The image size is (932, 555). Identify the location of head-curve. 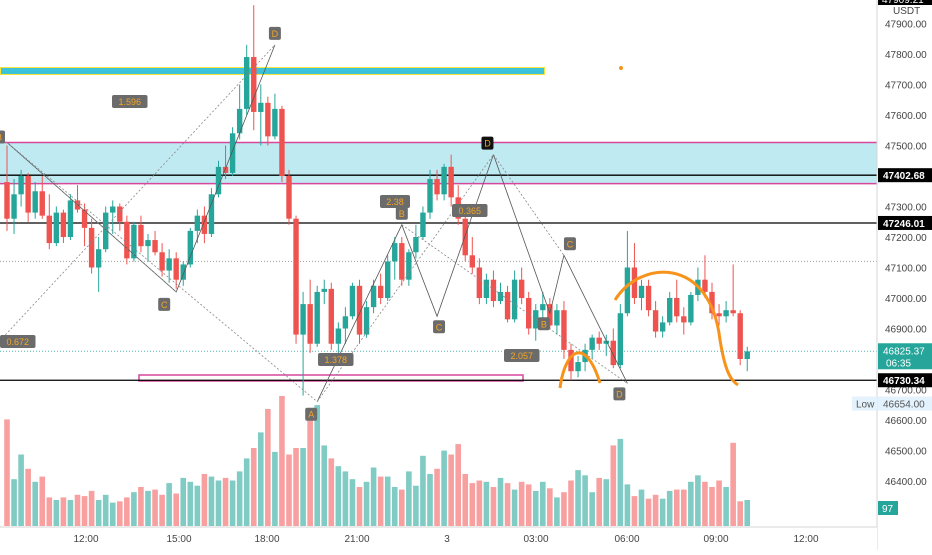
(676, 328).